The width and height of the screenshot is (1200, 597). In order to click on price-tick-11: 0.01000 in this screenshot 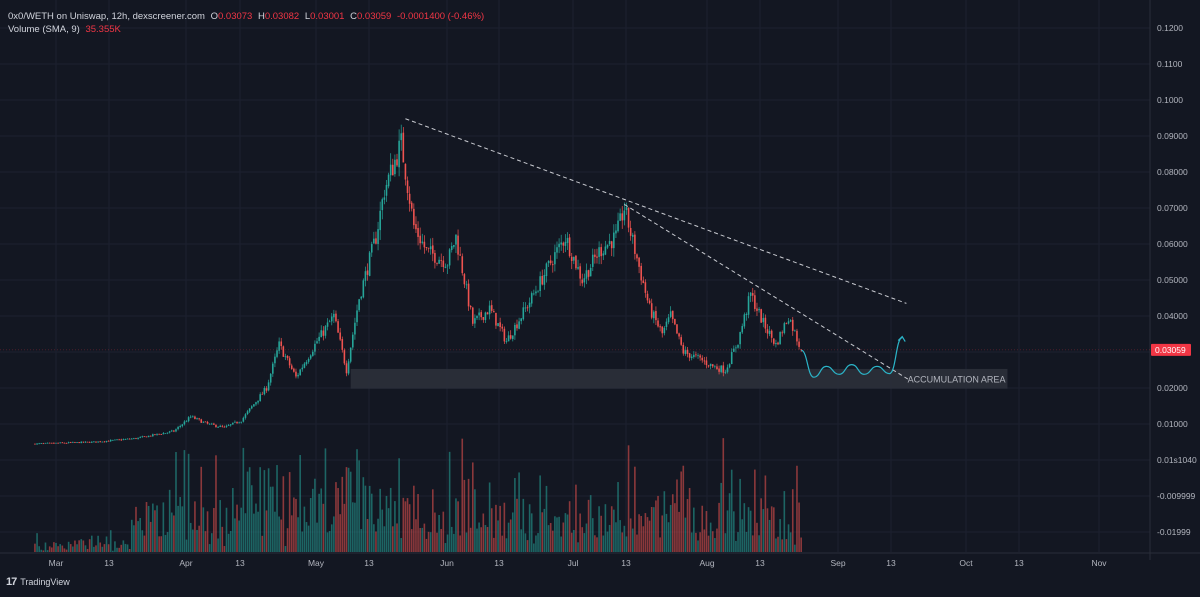, I will do `click(1172, 424)`.